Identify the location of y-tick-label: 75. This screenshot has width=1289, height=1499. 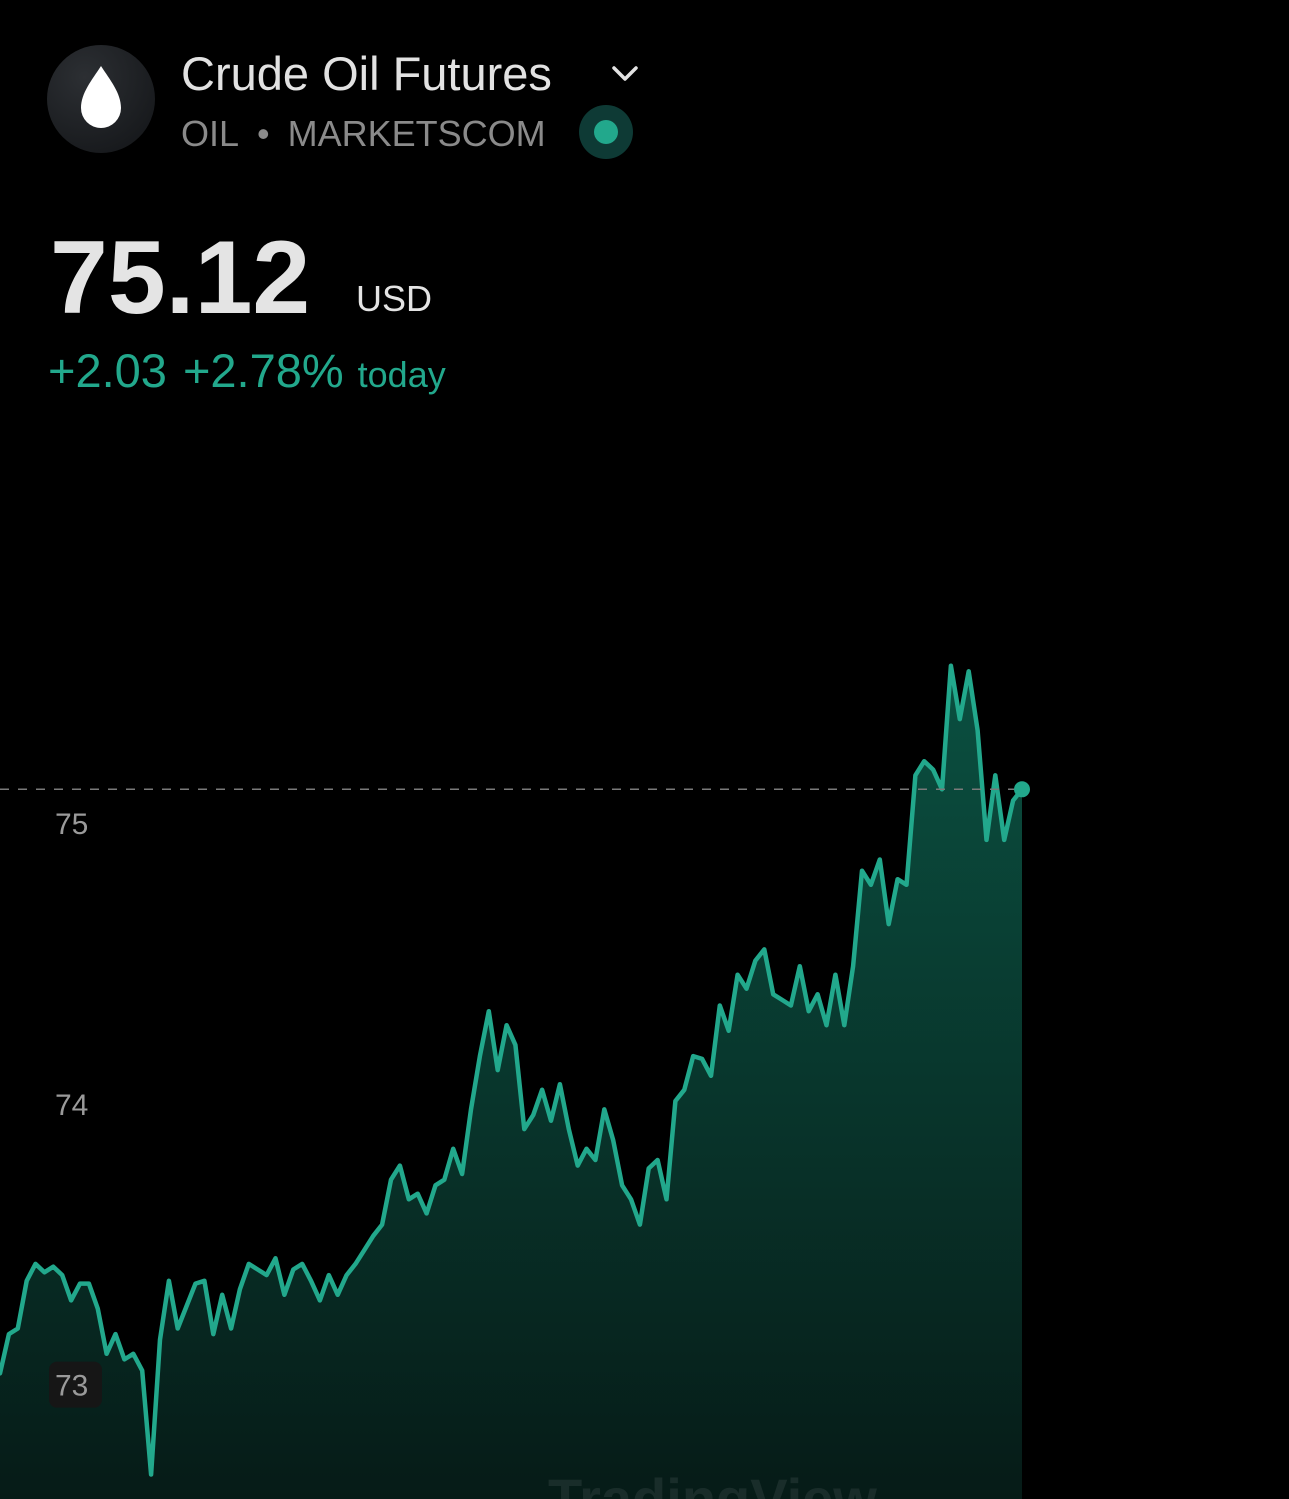
(71, 824).